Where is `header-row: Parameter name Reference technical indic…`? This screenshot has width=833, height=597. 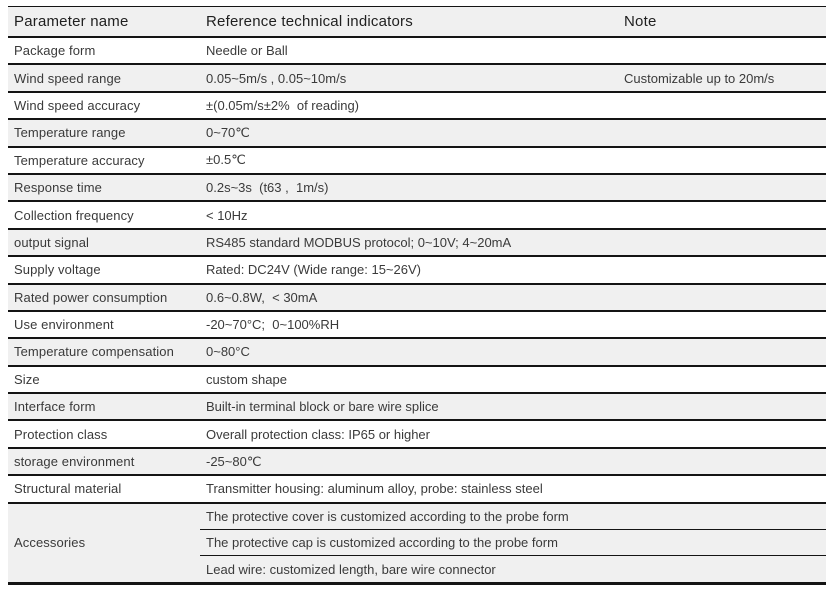 header-row: Parameter name Reference technical indic… is located at coordinates (417, 22).